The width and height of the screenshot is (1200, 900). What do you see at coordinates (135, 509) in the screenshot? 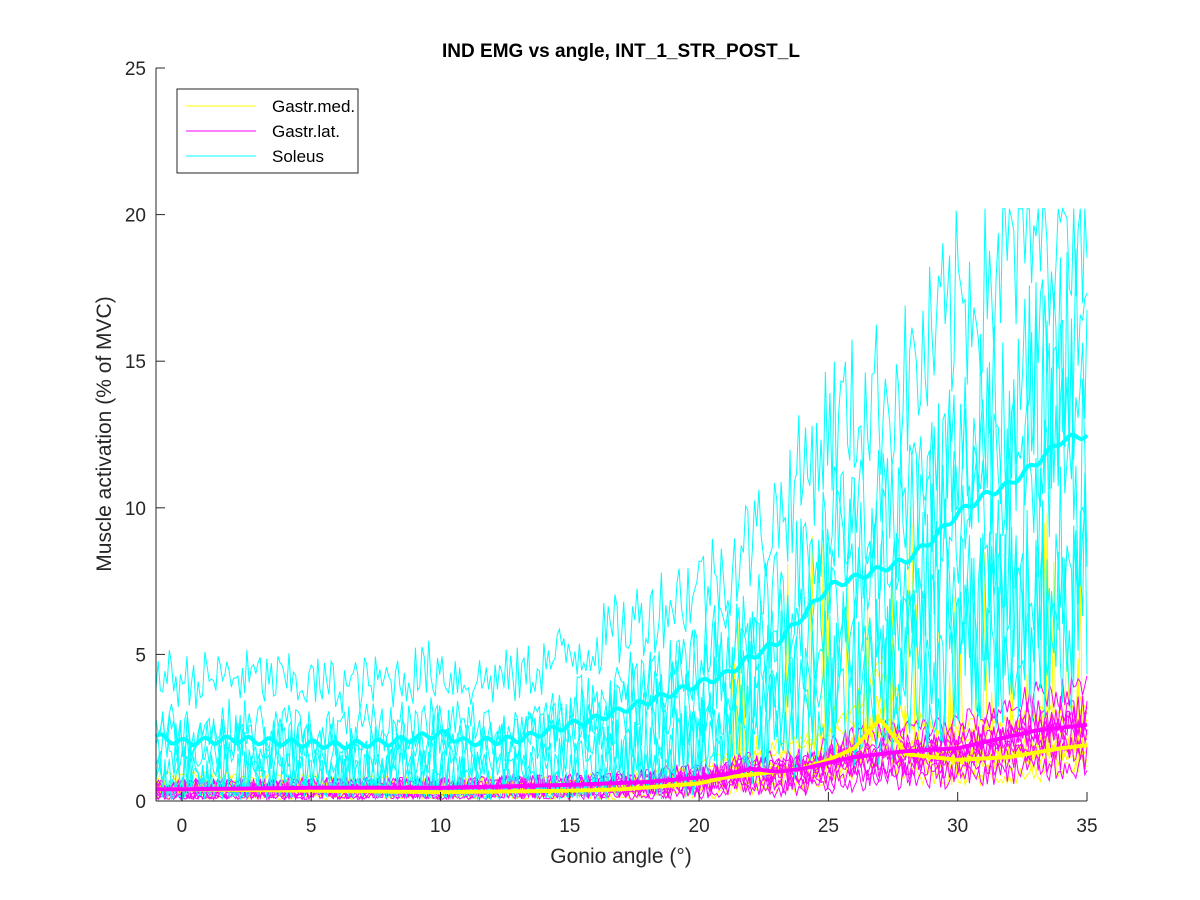
I see `y-tick-label: 10` at bounding box center [135, 509].